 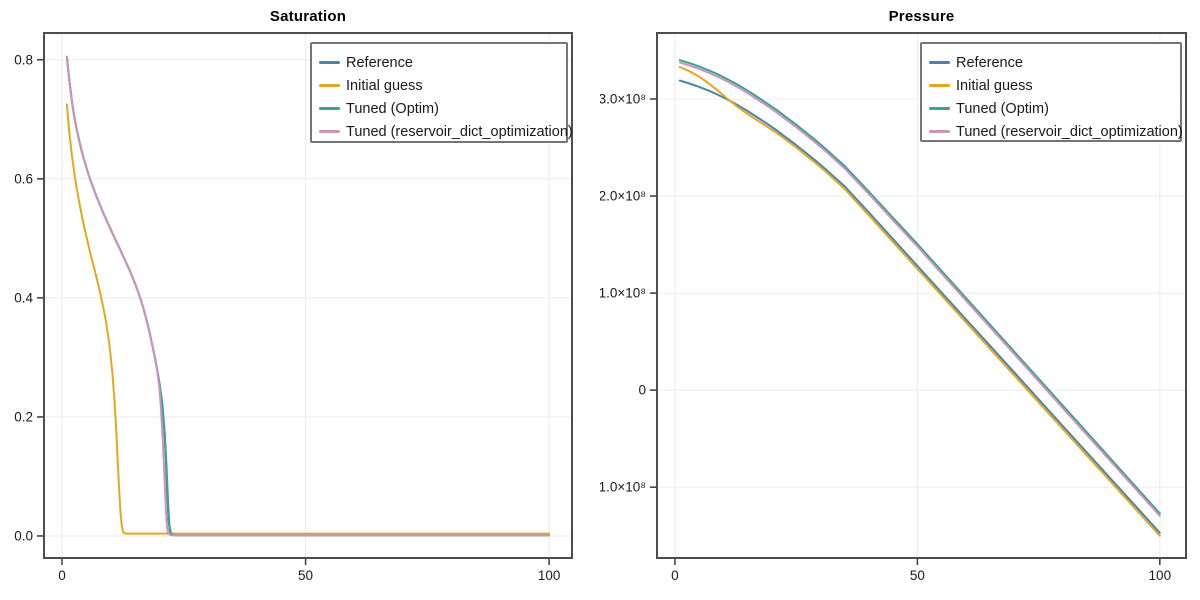 What do you see at coordinates (23, 416) in the screenshot?
I see `y-tick-label: 0.2` at bounding box center [23, 416].